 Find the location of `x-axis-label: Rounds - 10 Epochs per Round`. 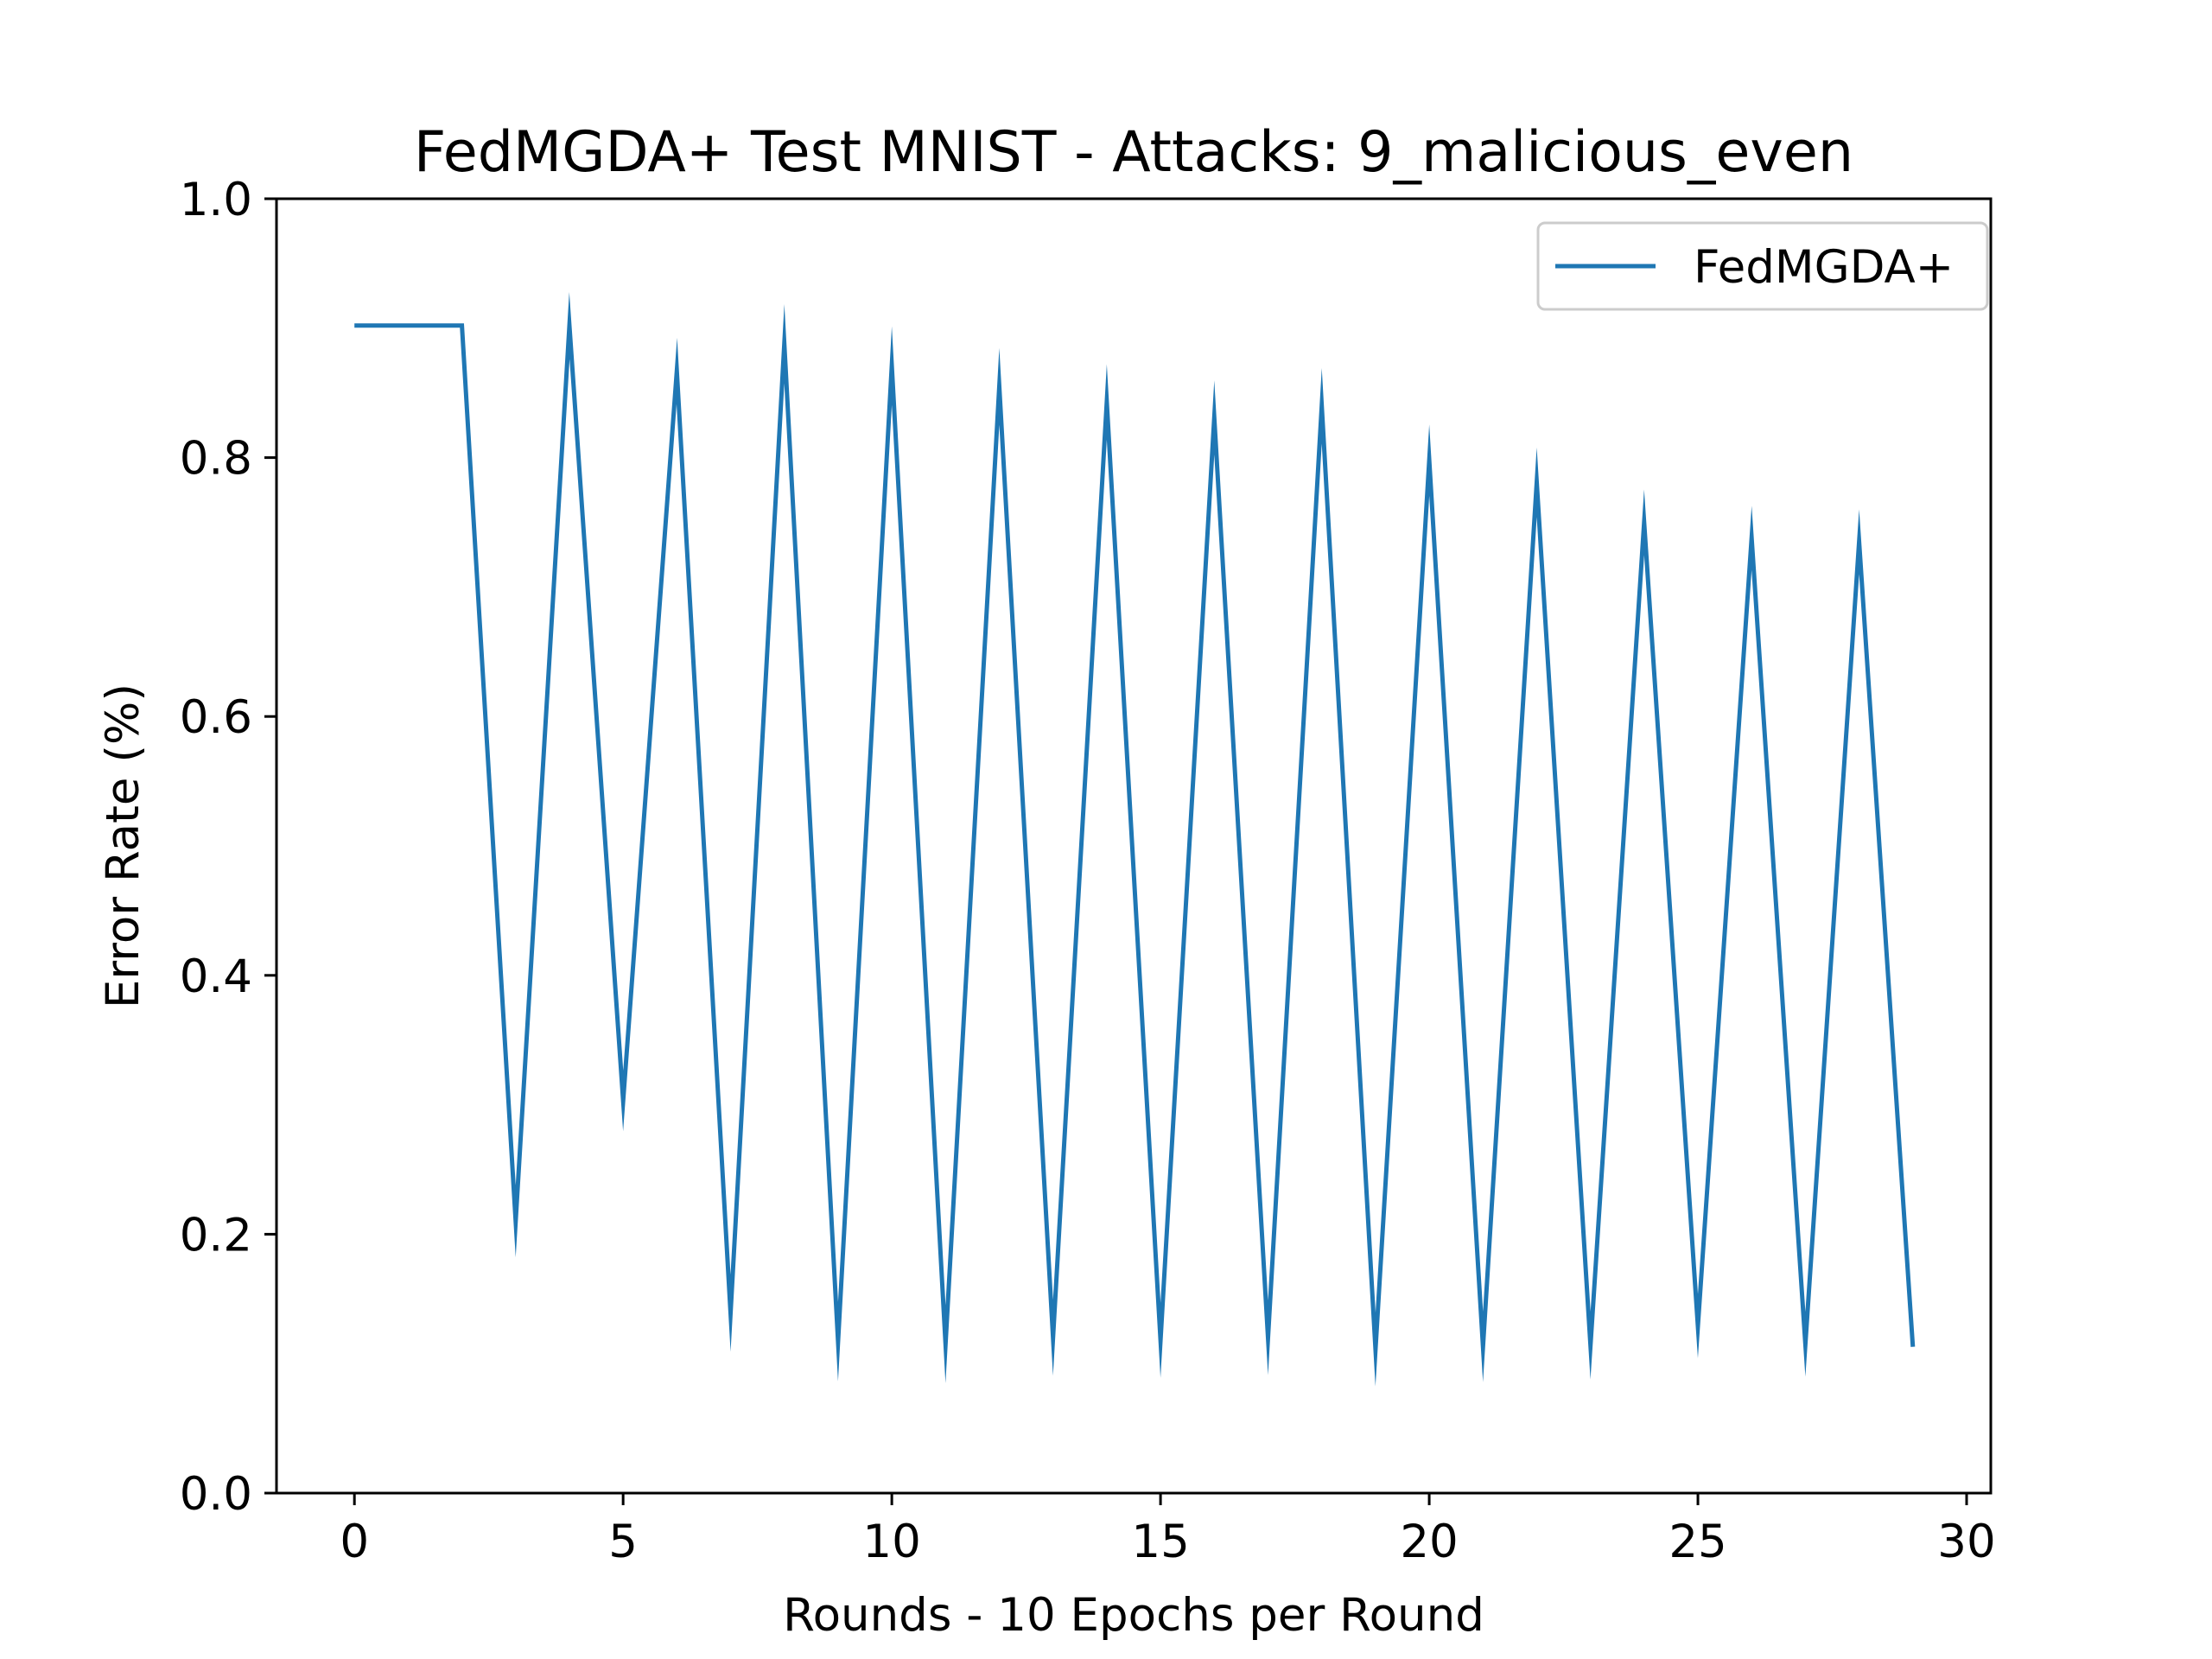

x-axis-label: Rounds - 10 Epochs per Round is located at coordinates (1133, 1615).